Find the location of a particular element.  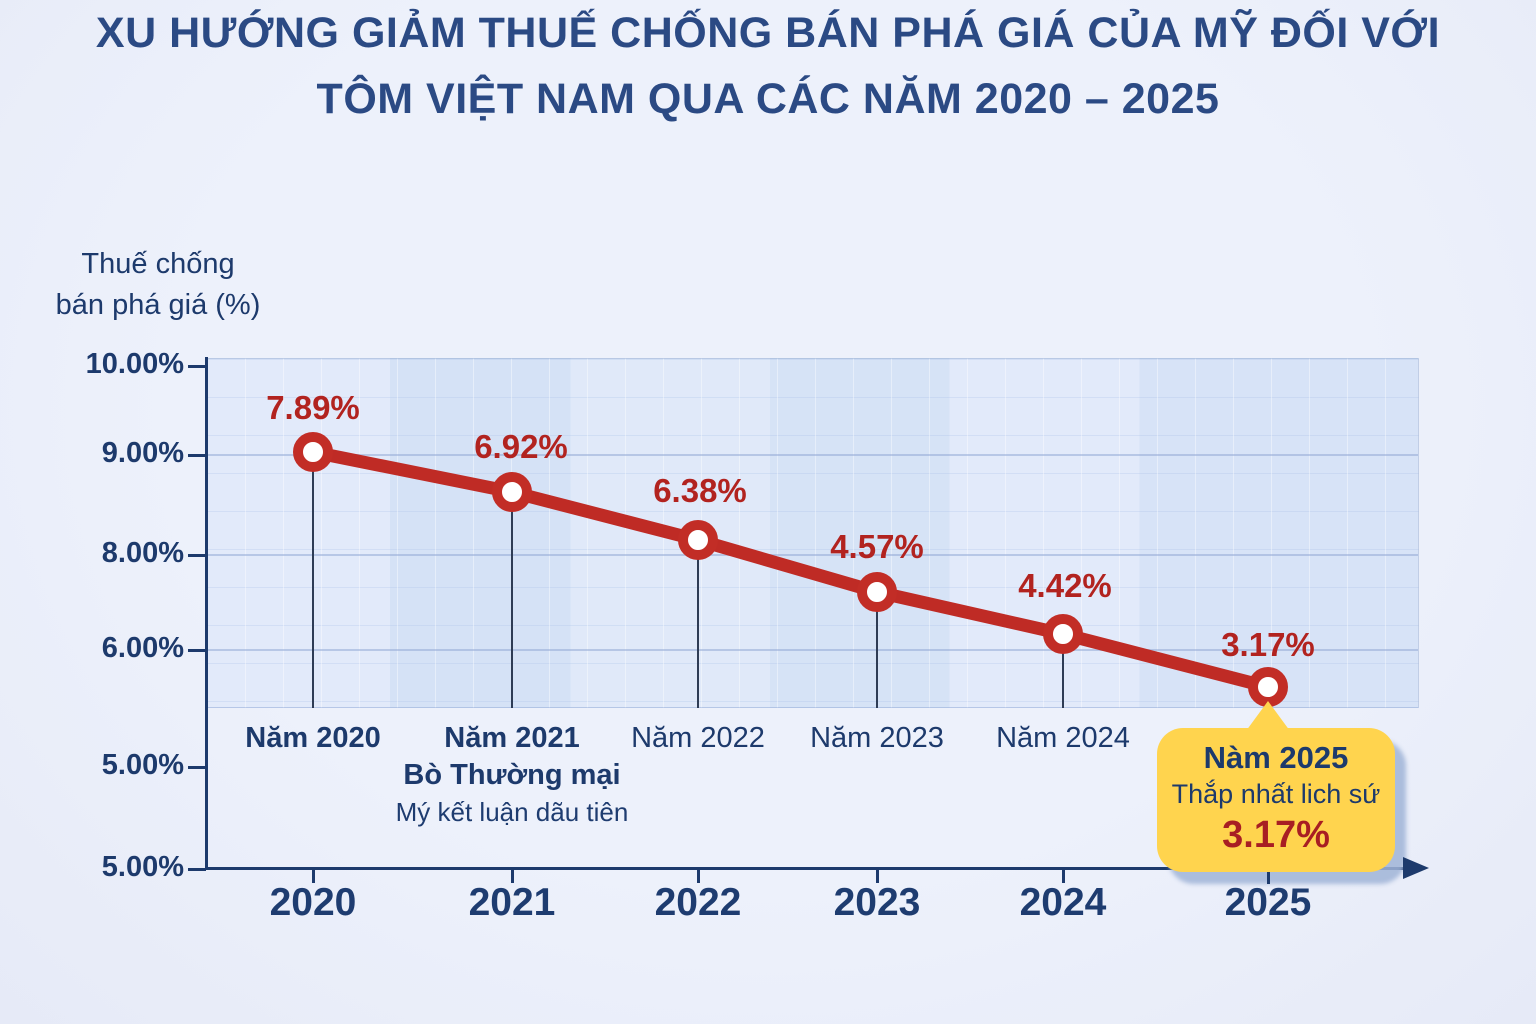

callout-2025-value: 3.17% is located at coordinates (1276, 835).